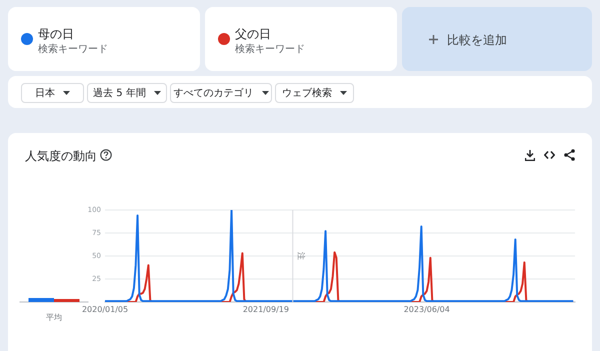  Describe the element at coordinates (119, 93) in the screenshot. I see `text: 過去 5 年間` at that location.